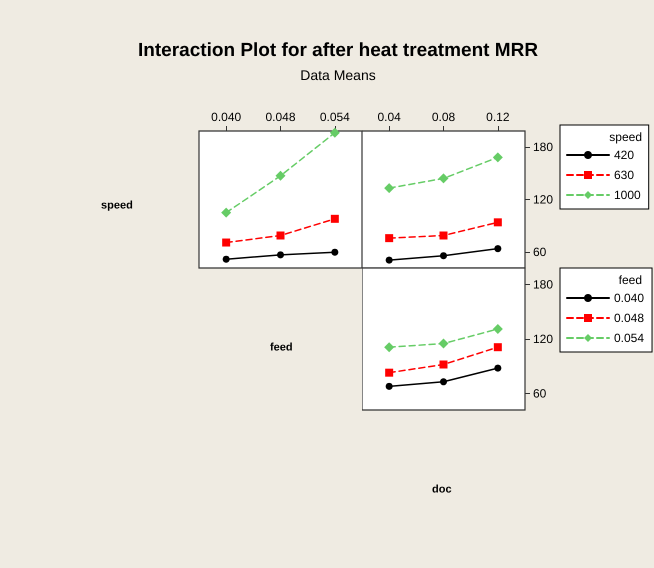 Image resolution: width=654 pixels, height=568 pixels. I want to click on legend-label: 0.048, so click(629, 318).